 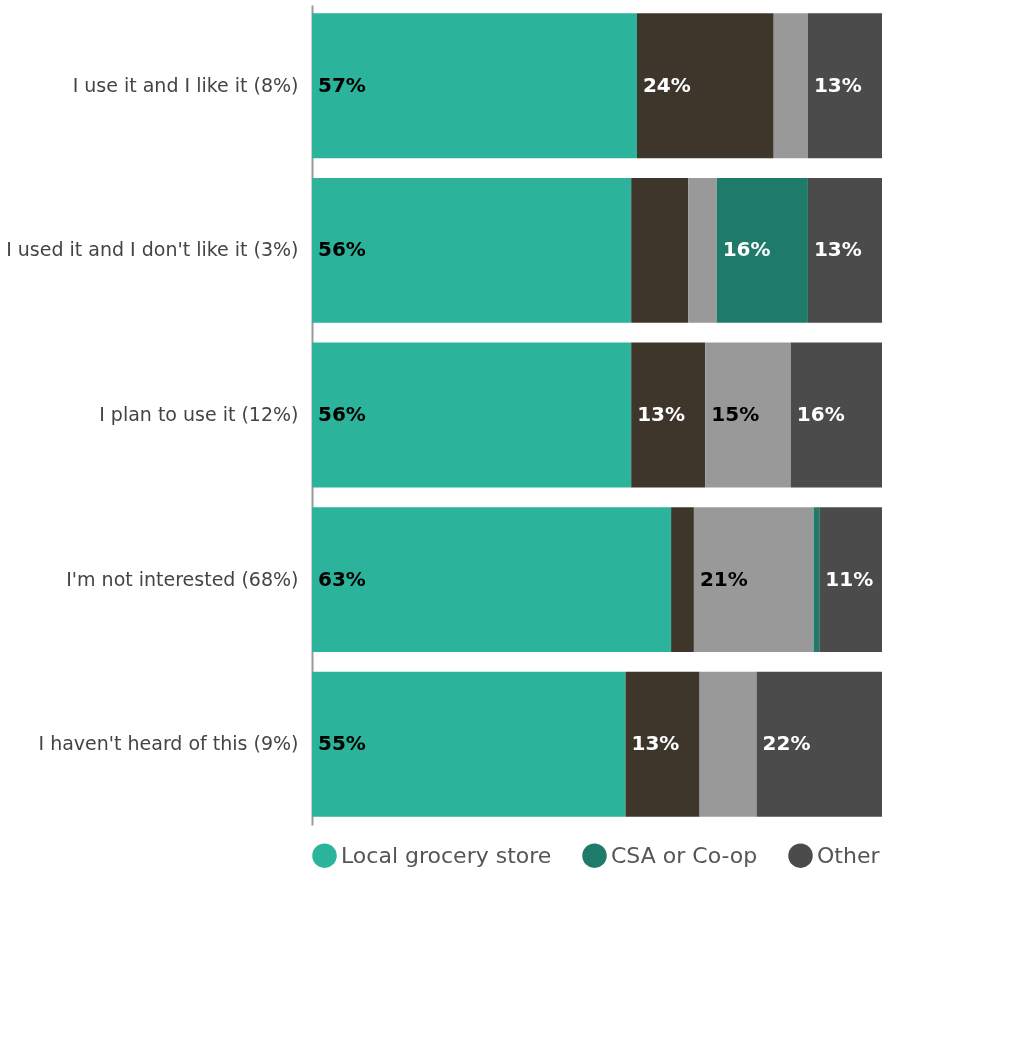 I want to click on data-label: 11%, so click(x=849, y=578).